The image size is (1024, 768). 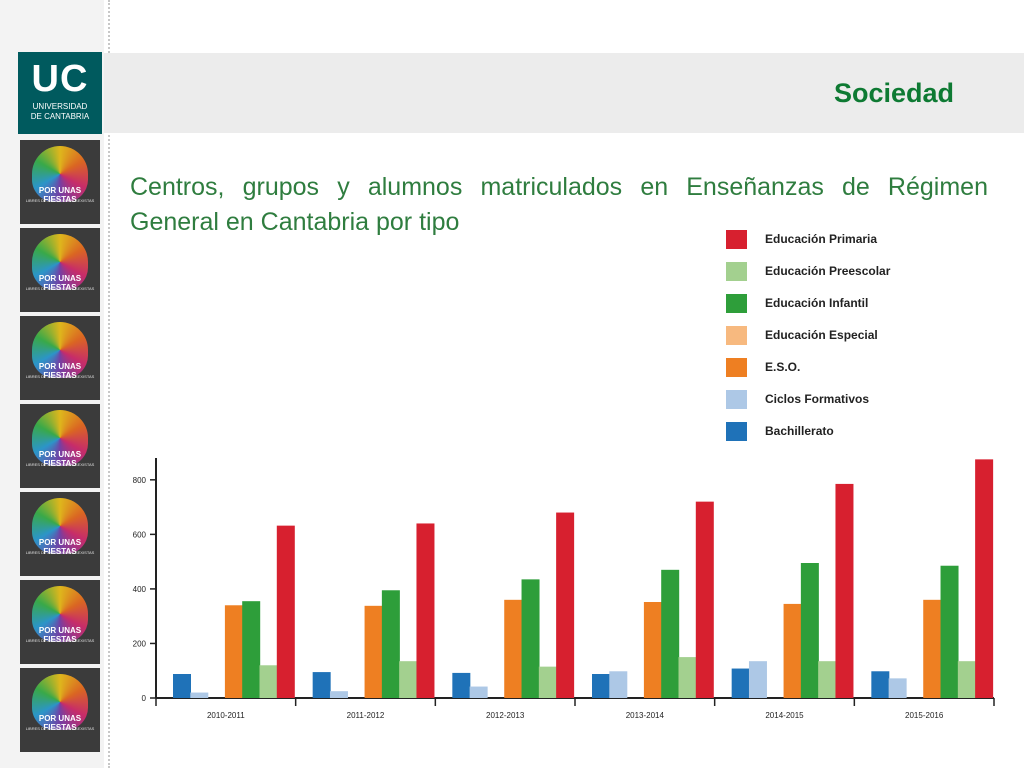 I want to click on x-tick-label: 2015-2016, so click(x=924, y=715).